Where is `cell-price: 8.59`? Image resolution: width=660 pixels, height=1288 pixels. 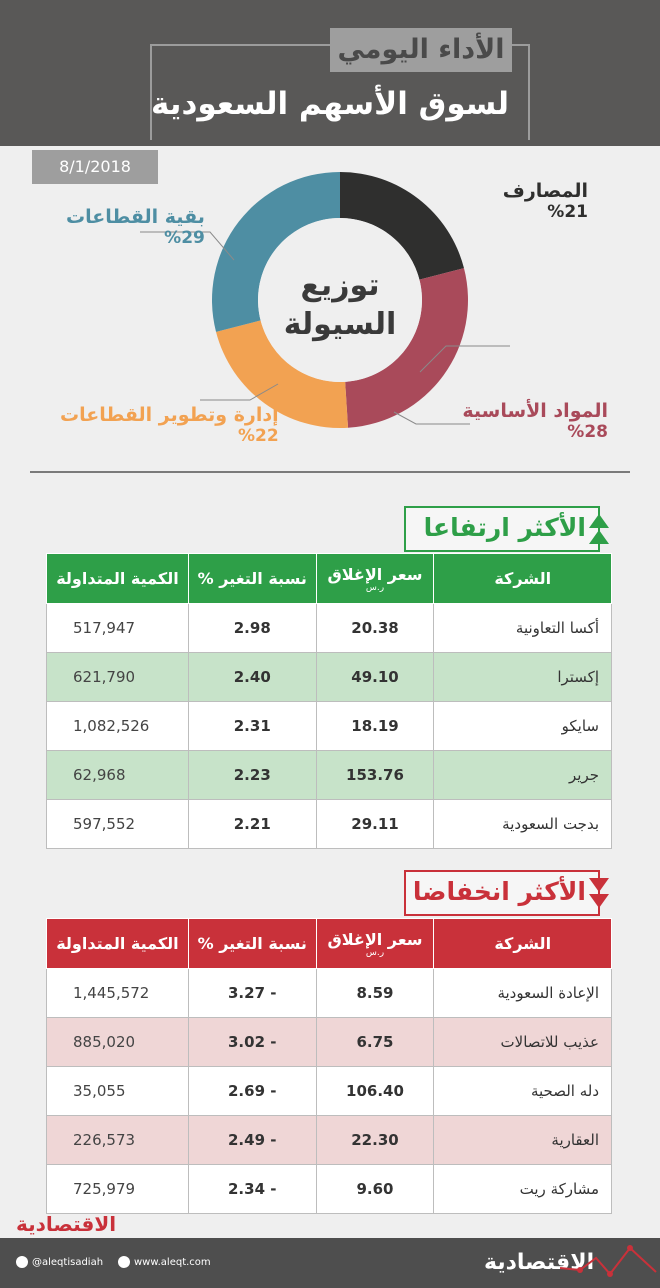 cell-price: 8.59 is located at coordinates (375, 993).